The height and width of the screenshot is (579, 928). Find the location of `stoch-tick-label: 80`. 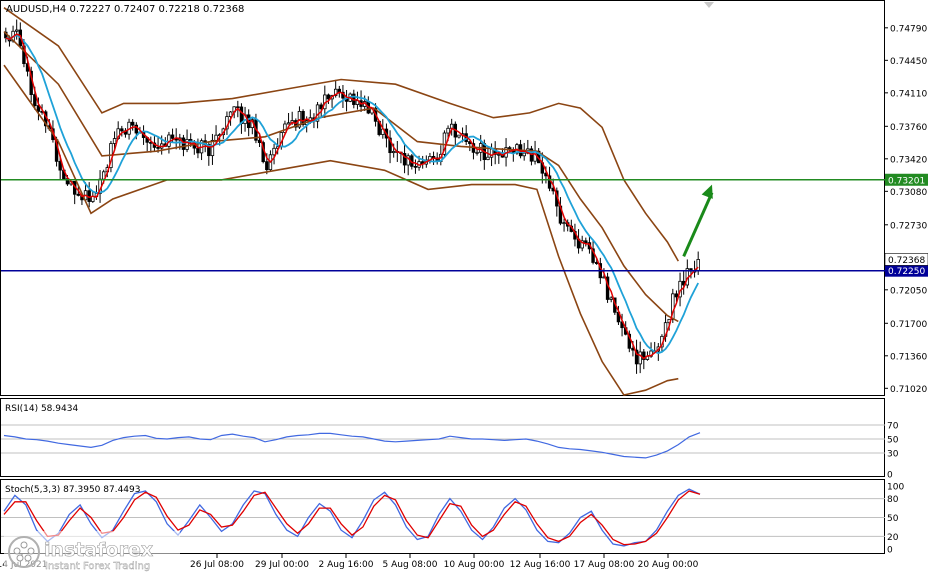

stoch-tick-label: 80 is located at coordinates (893, 500).